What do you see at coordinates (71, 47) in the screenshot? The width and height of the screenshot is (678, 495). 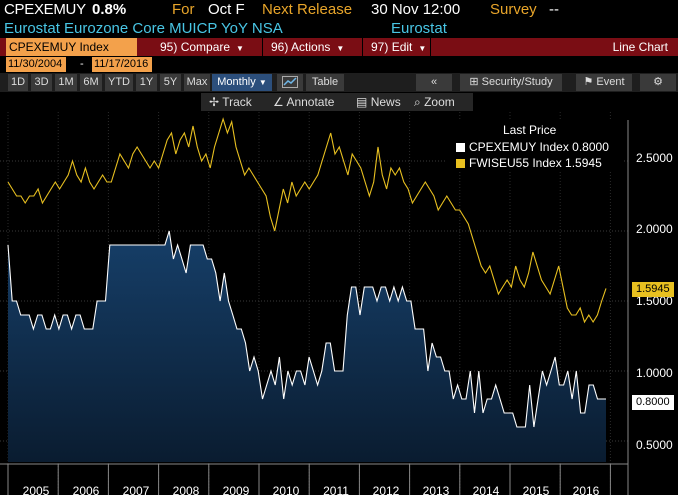 I see `security-input: CPEXEMUY Index` at bounding box center [71, 47].